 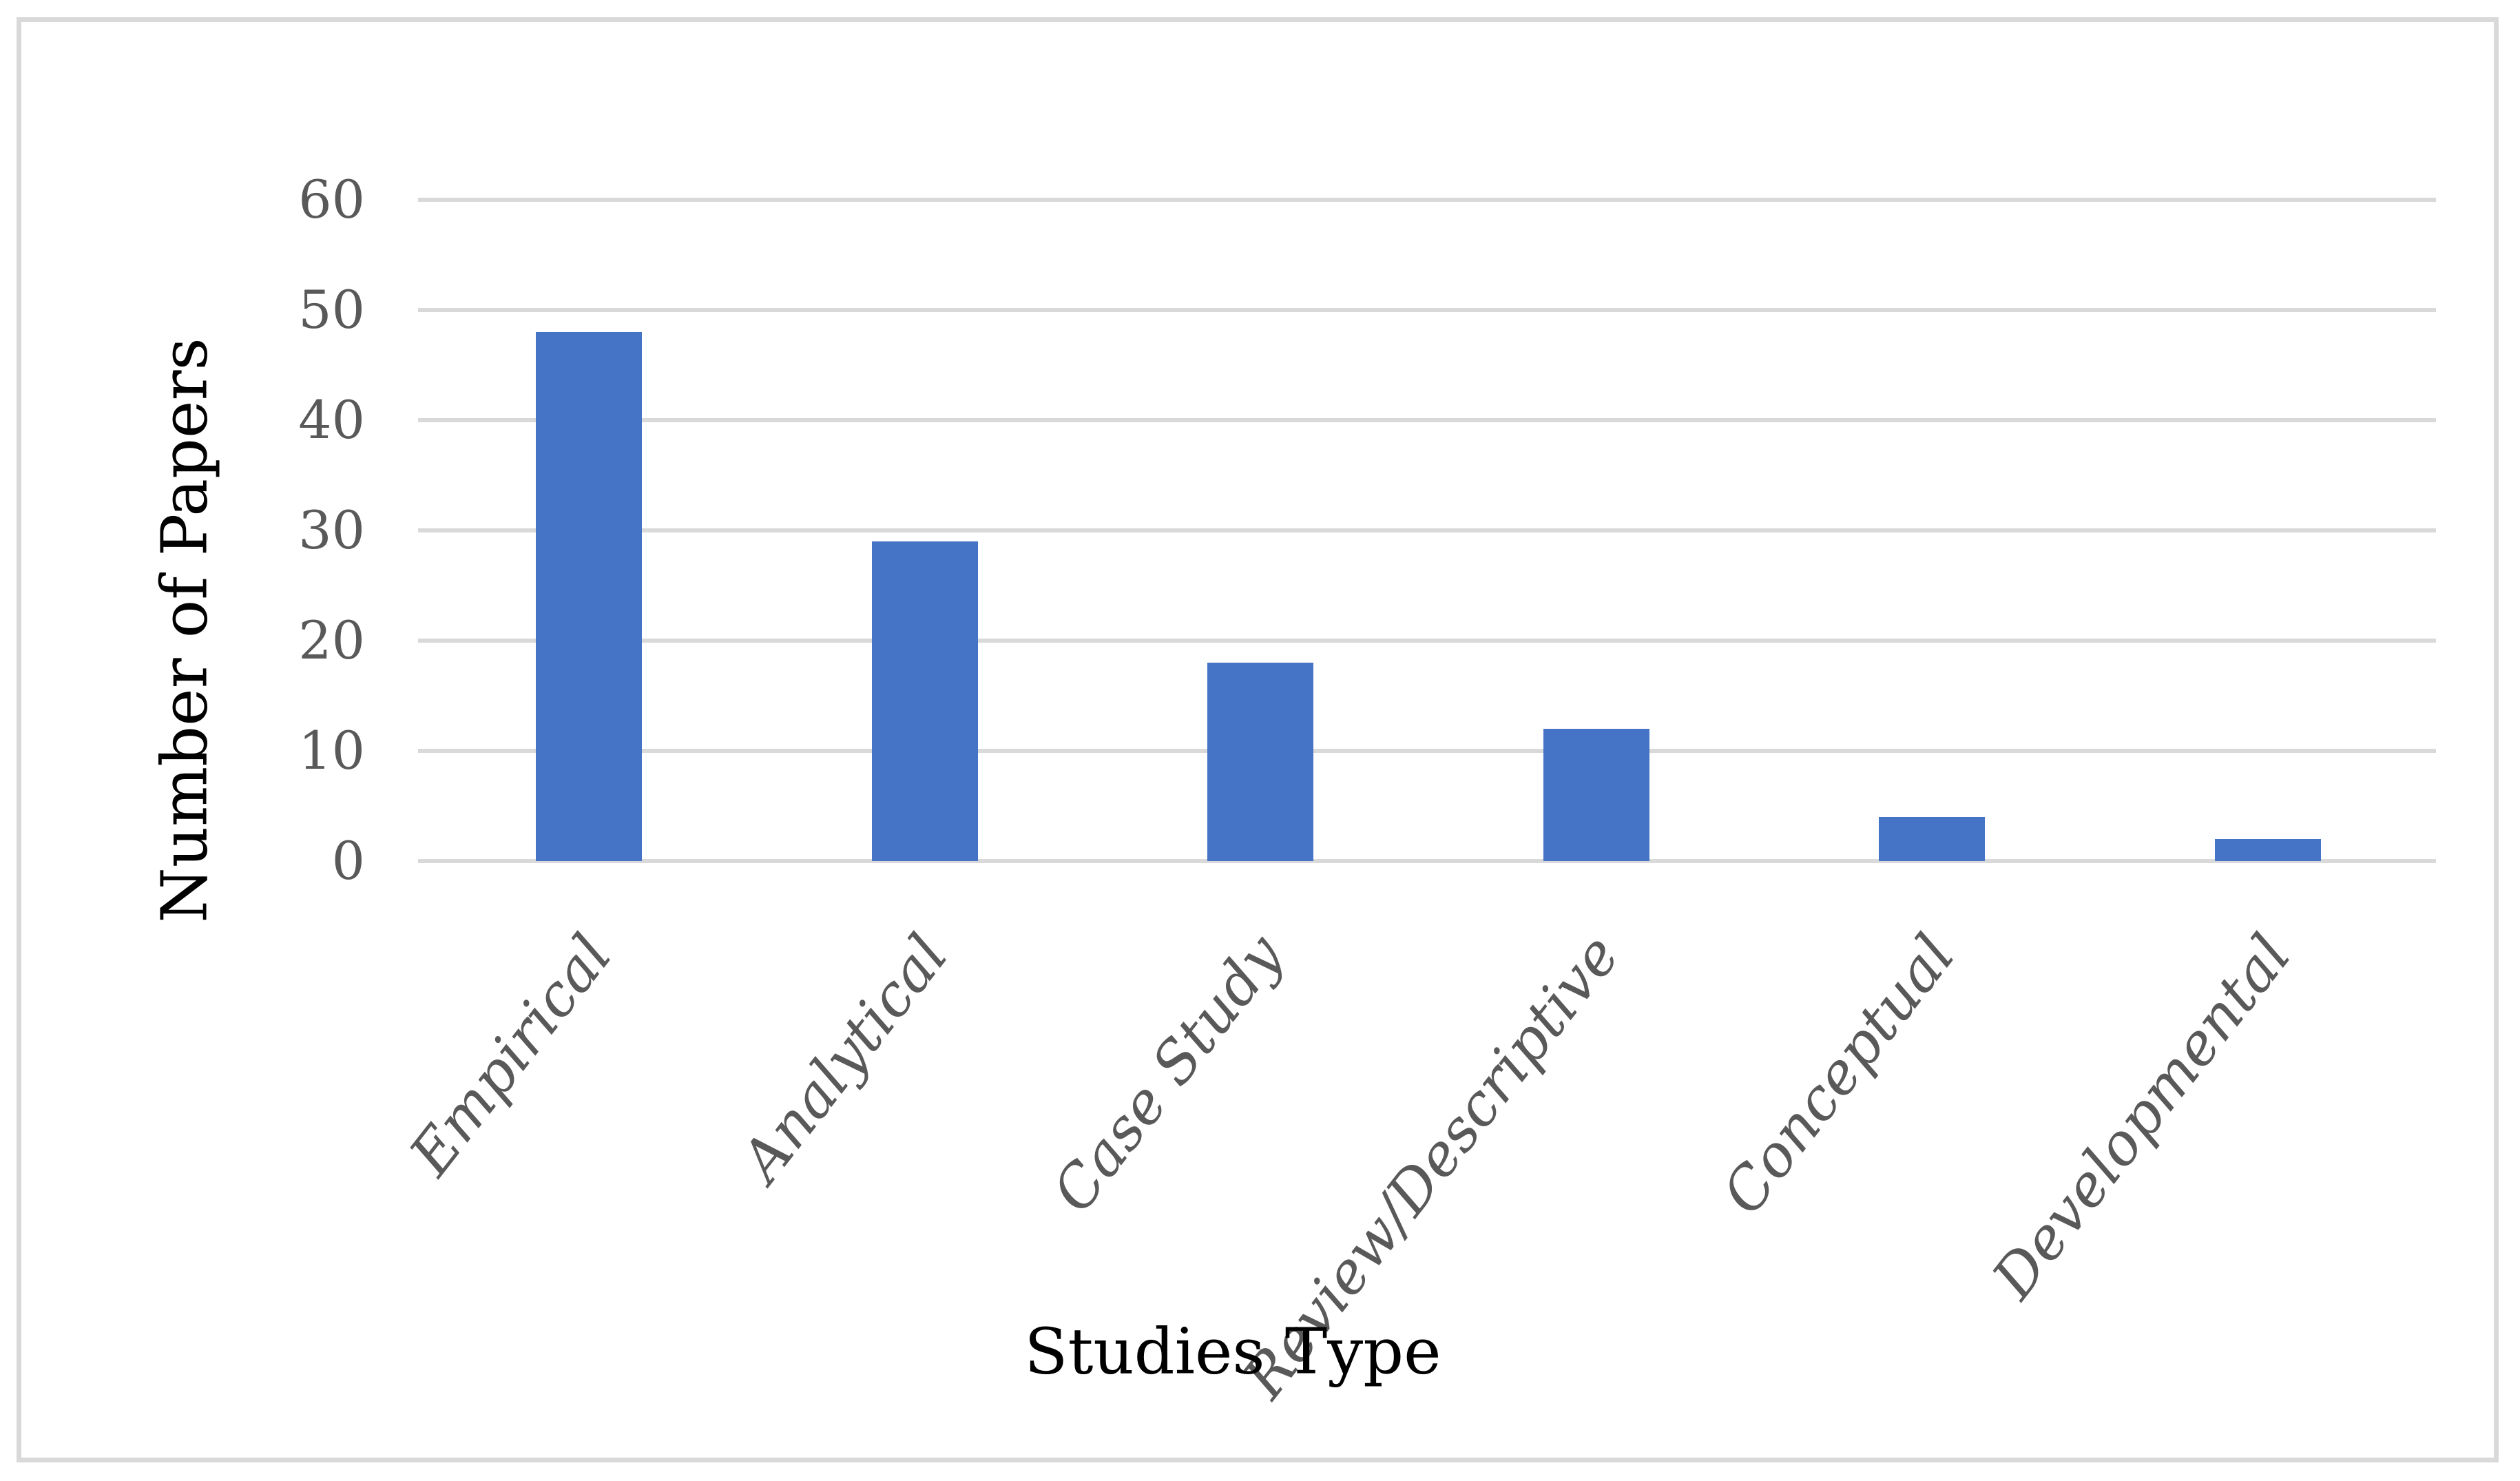 What do you see at coordinates (1932, 839) in the screenshot?
I see `bar-conceptual` at bounding box center [1932, 839].